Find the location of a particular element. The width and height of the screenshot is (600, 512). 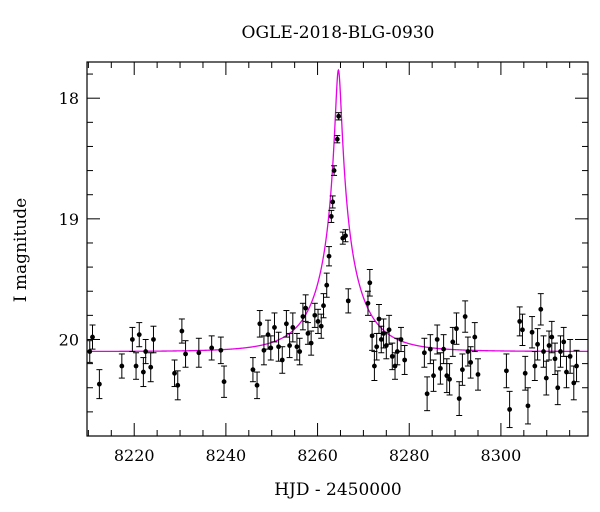

x-axis-label: HJD - 2450000 is located at coordinates (338, 490).